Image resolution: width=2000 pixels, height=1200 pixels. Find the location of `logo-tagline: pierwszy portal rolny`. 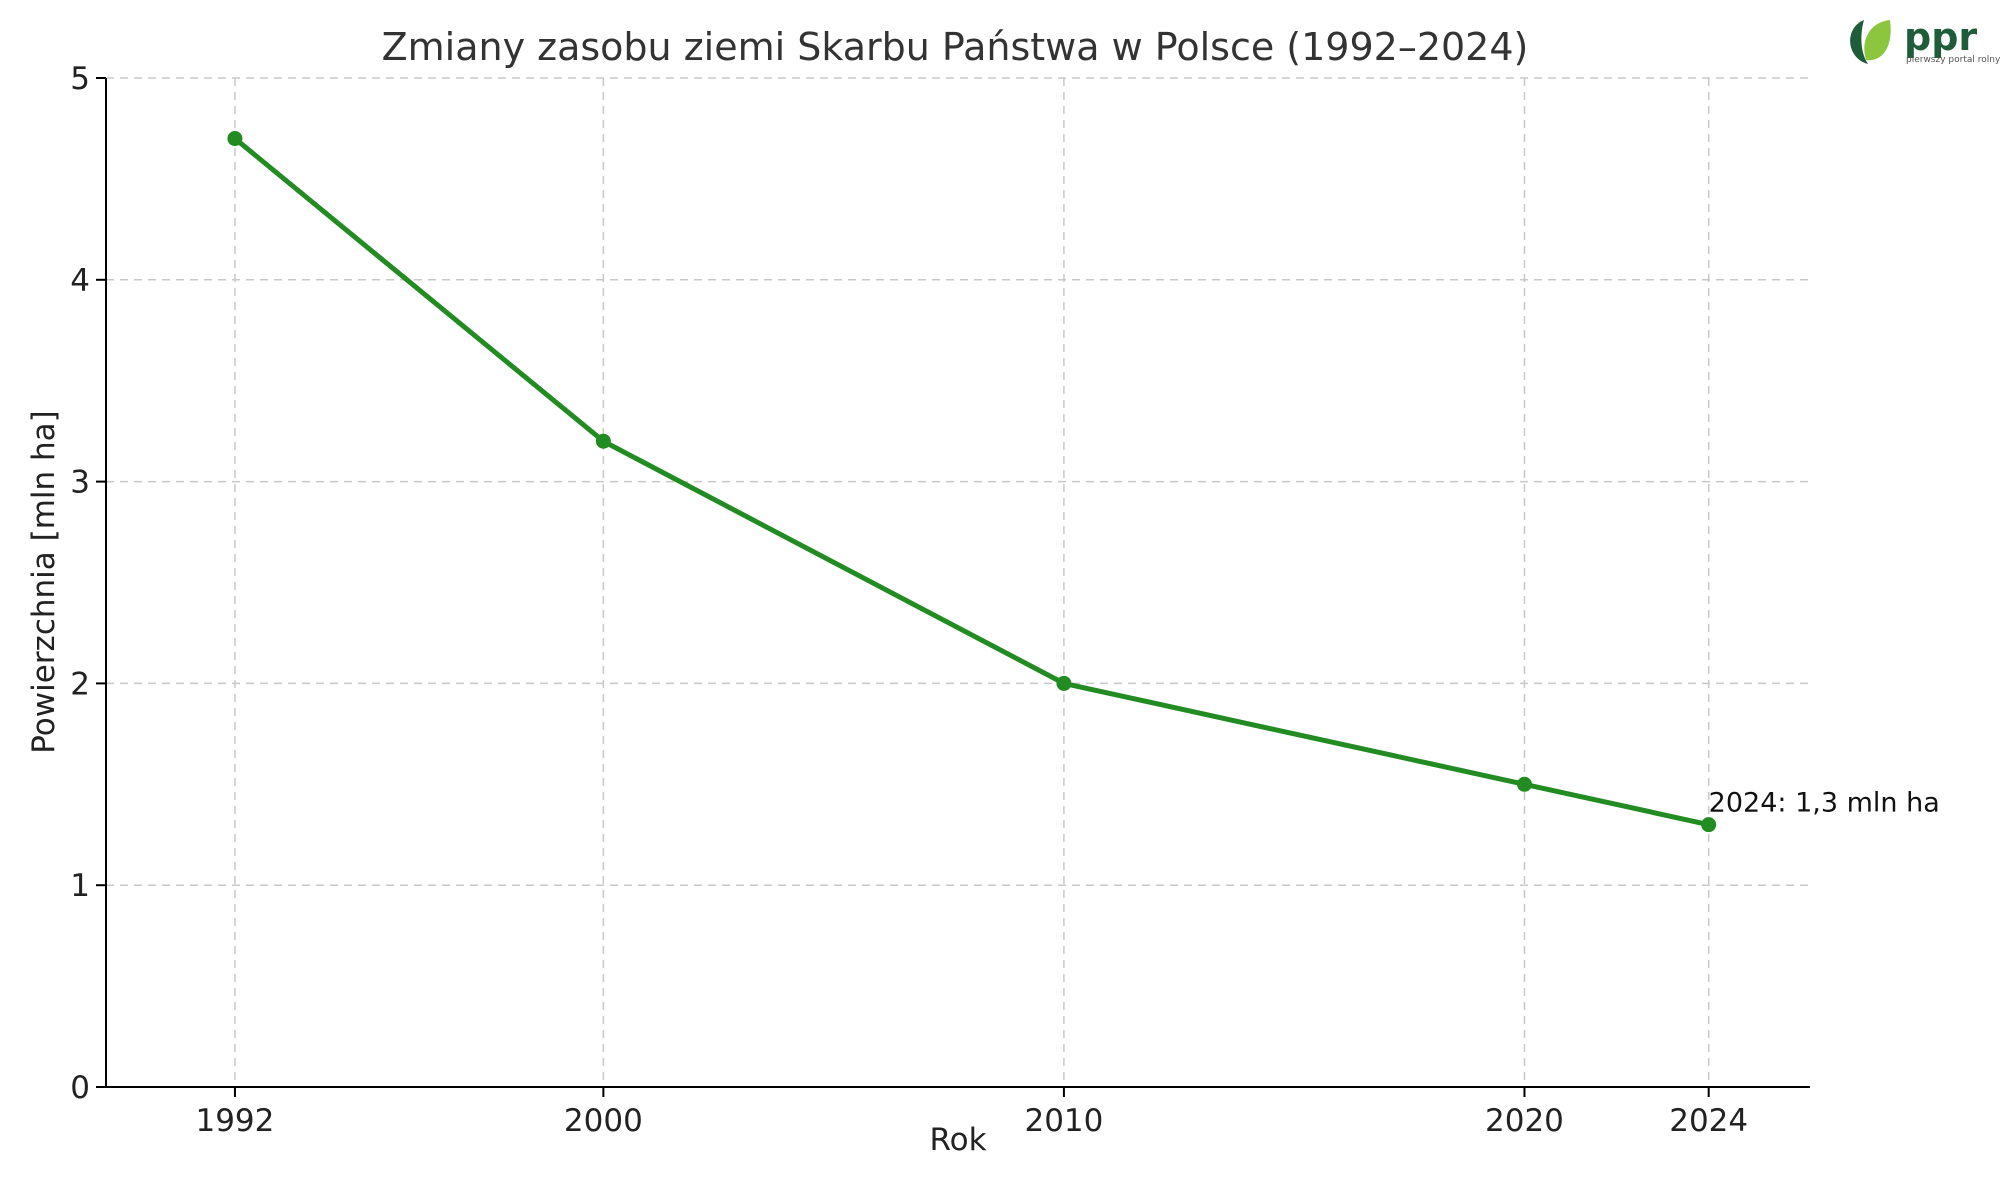

logo-tagline: pierwszy portal rolny is located at coordinates (1953, 60).